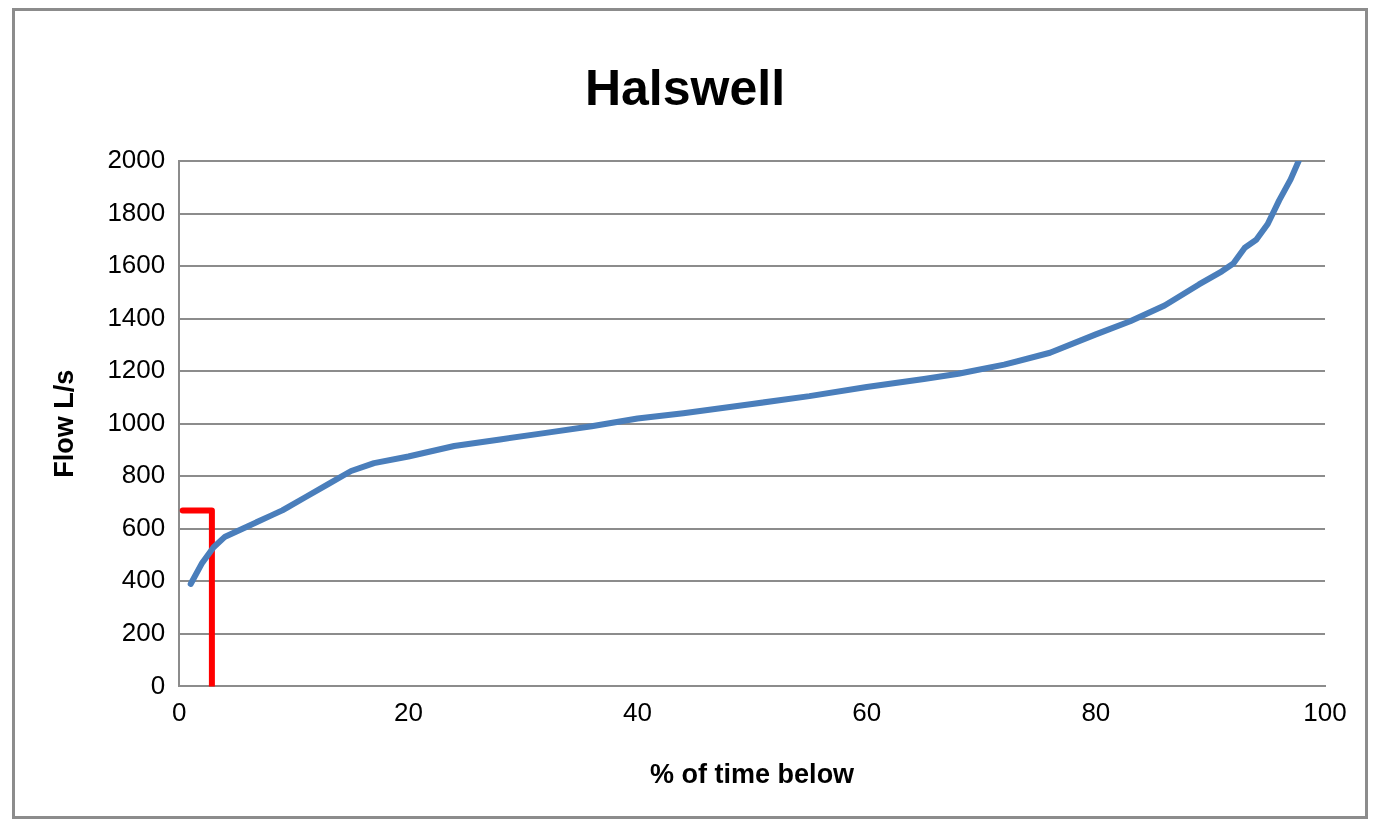 The height and width of the screenshot is (830, 1378). What do you see at coordinates (63, 423) in the screenshot?
I see `y-axis-title: Flow L/s` at bounding box center [63, 423].